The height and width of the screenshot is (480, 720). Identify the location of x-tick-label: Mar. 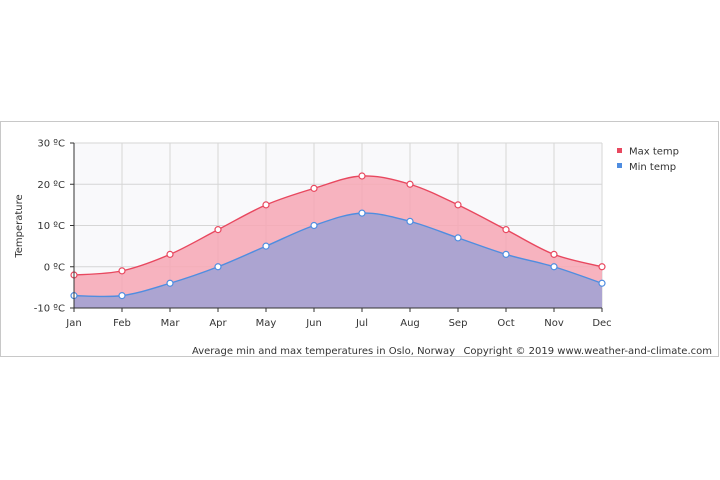
(171, 323).